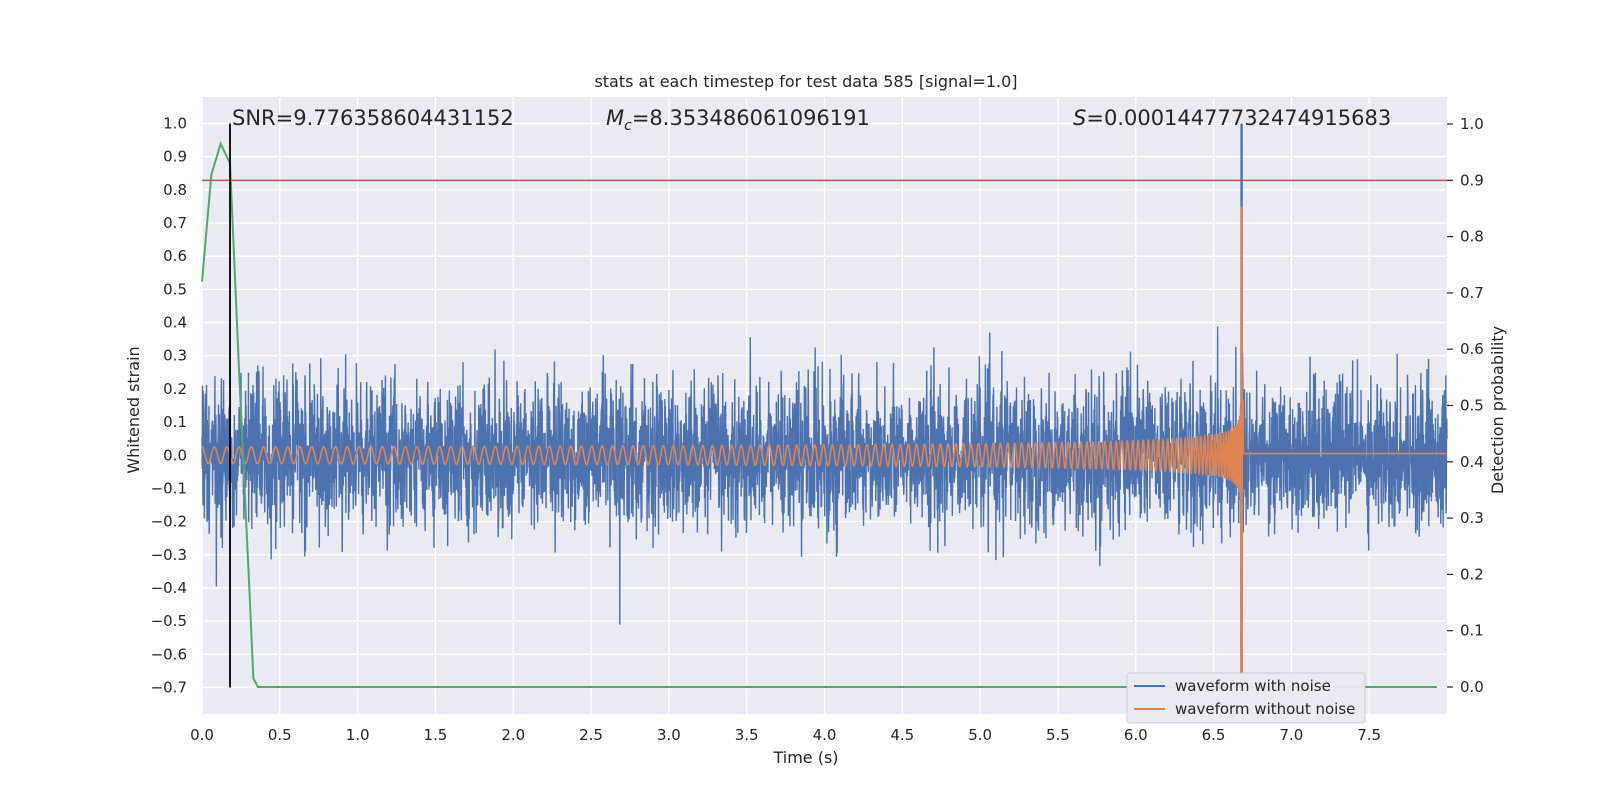  What do you see at coordinates (1265, 709) in the screenshot?
I see `legend-label-clean: waveform without noise` at bounding box center [1265, 709].